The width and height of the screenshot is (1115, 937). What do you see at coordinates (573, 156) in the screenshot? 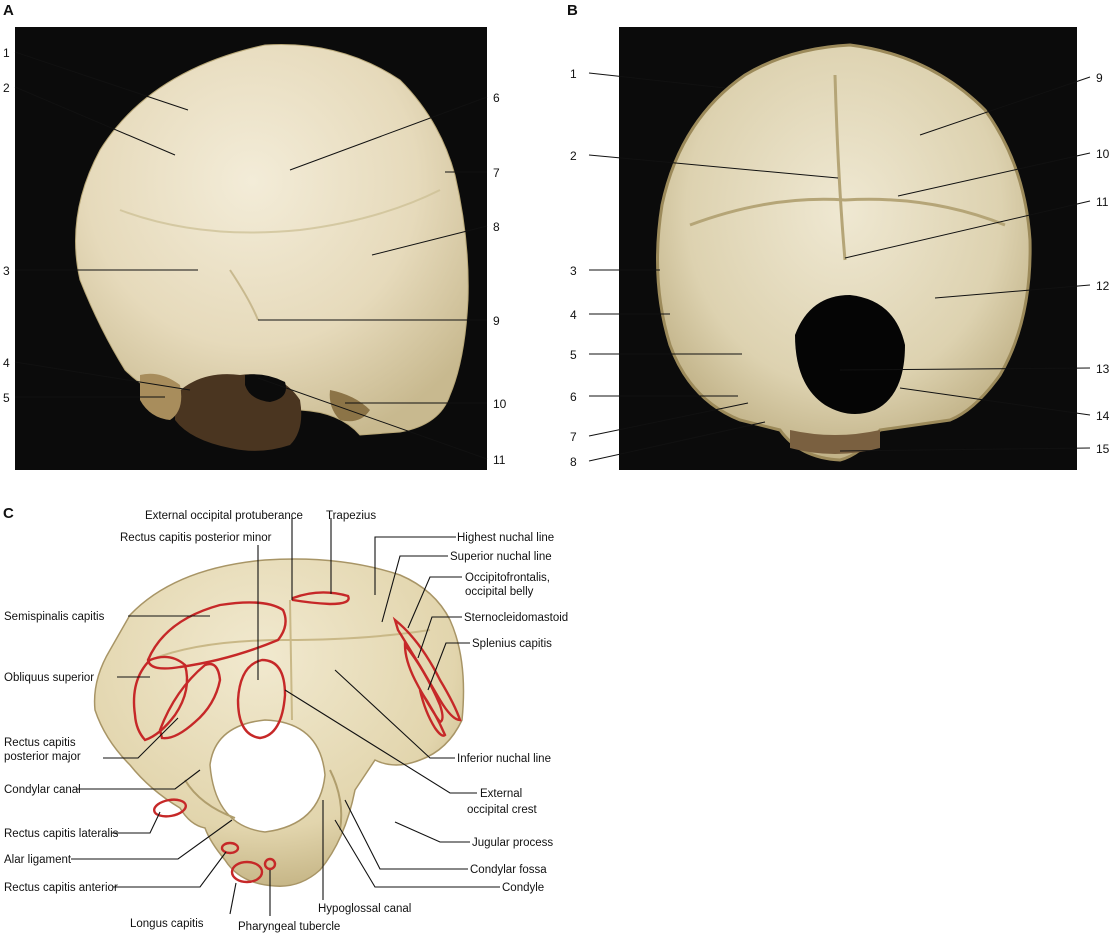
I see `label-b-2: 2` at bounding box center [573, 156].